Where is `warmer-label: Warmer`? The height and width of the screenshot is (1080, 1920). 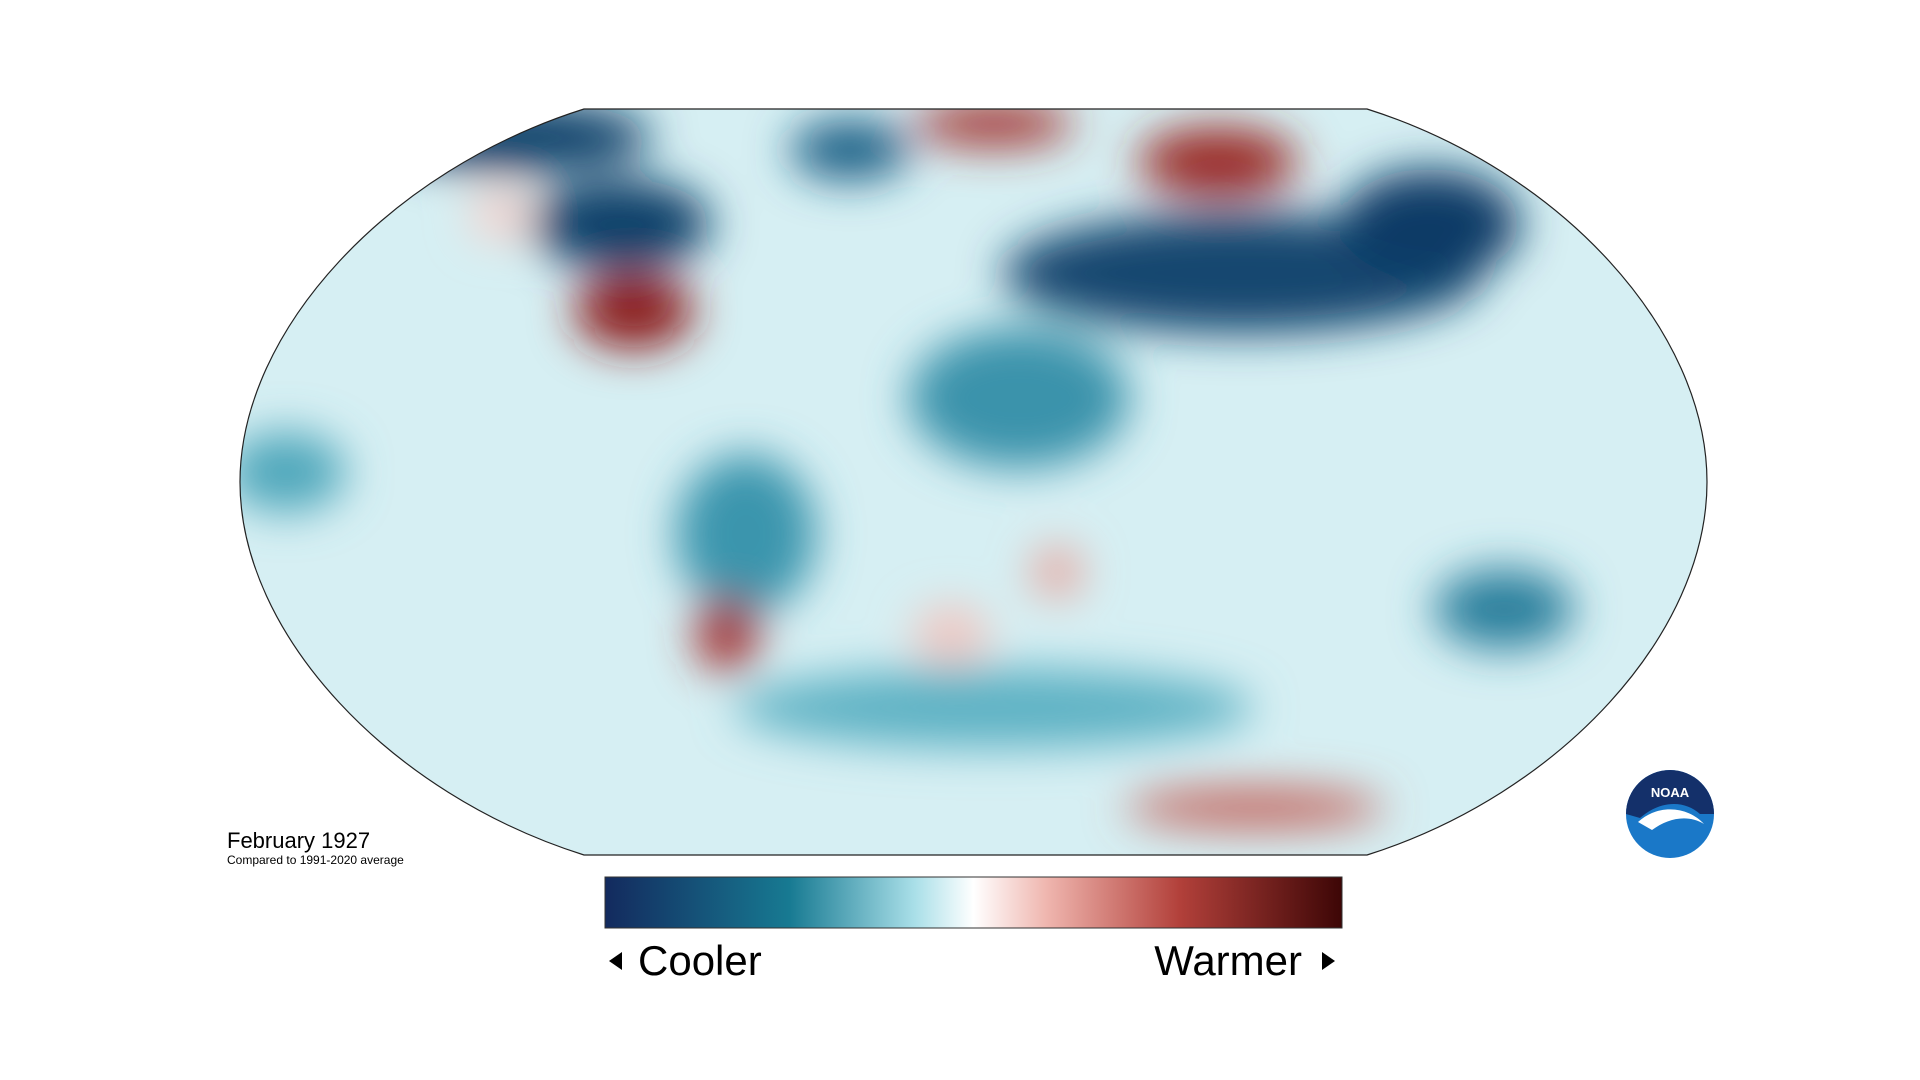
warmer-label: Warmer is located at coordinates (1228, 960).